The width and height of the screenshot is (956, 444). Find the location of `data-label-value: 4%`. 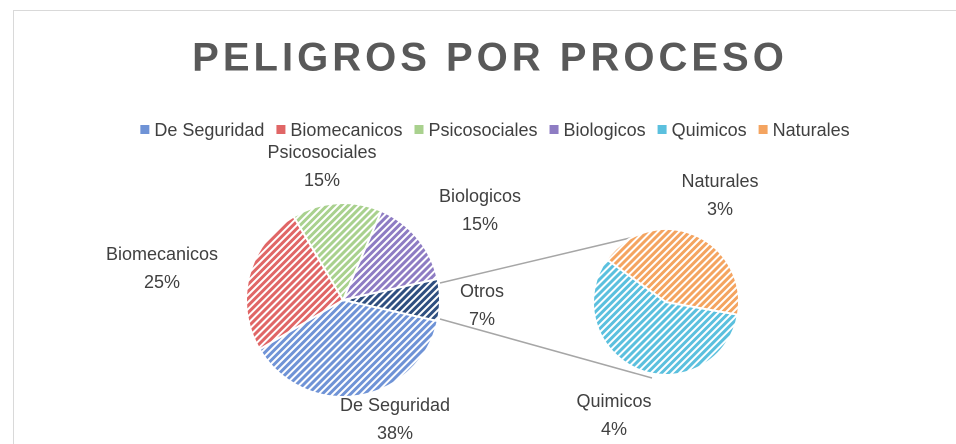

data-label-value: 4% is located at coordinates (614, 429).